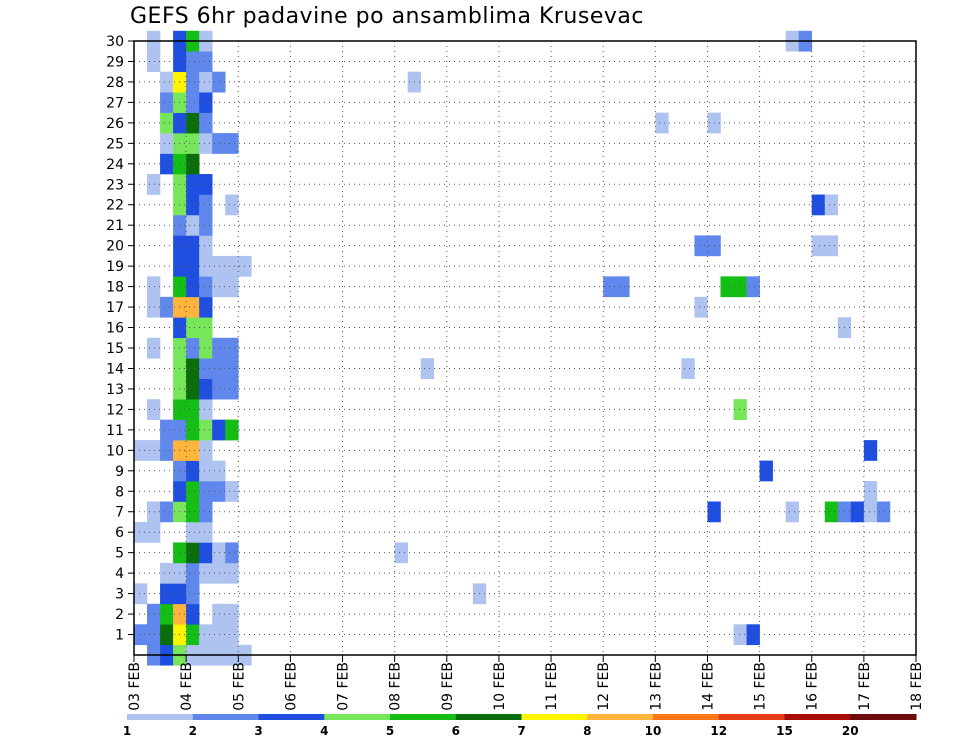 The width and height of the screenshot is (960, 742). I want to click on x-tick-label: 15 FEB, so click(761, 686).